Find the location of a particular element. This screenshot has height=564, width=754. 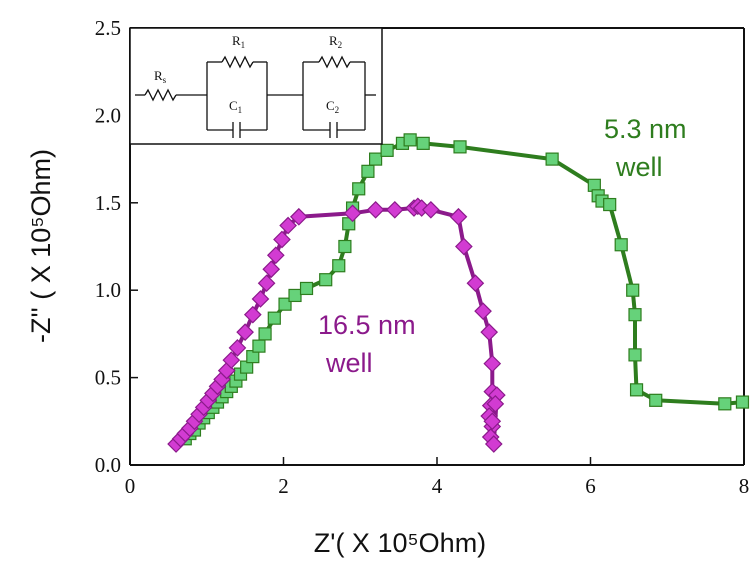

label-c1: C1 is located at coordinates (235, 106).